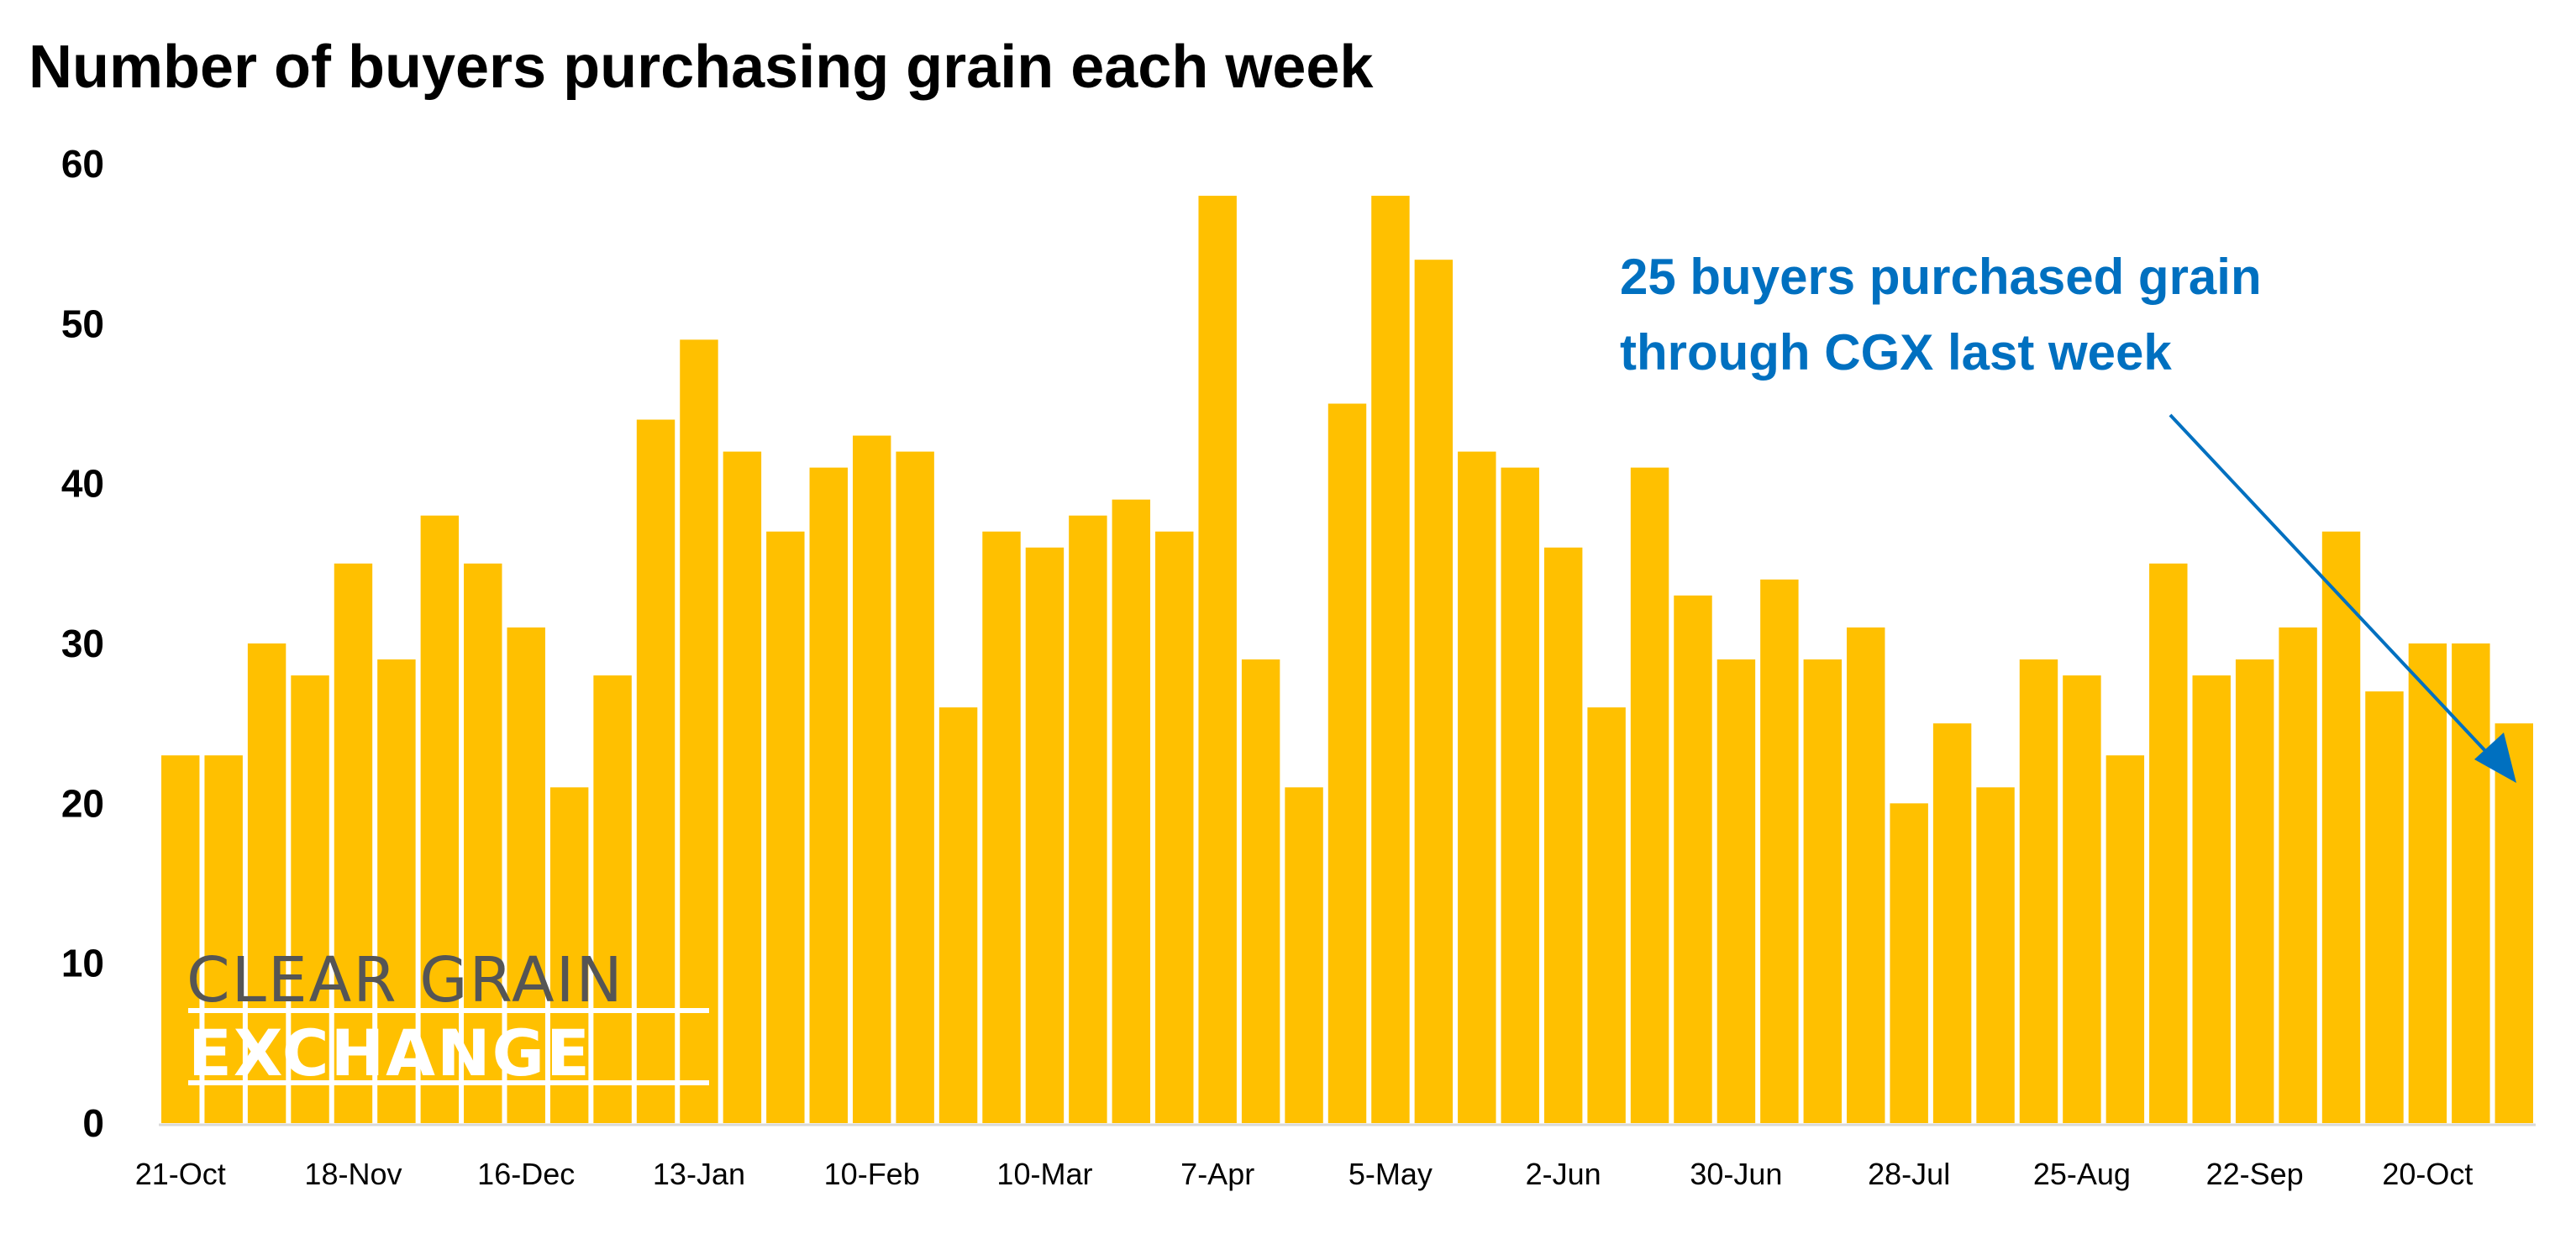 This screenshot has width=2576, height=1255. What do you see at coordinates (1909, 1174) in the screenshot?
I see `x-tick-label: 28-Jul` at bounding box center [1909, 1174].